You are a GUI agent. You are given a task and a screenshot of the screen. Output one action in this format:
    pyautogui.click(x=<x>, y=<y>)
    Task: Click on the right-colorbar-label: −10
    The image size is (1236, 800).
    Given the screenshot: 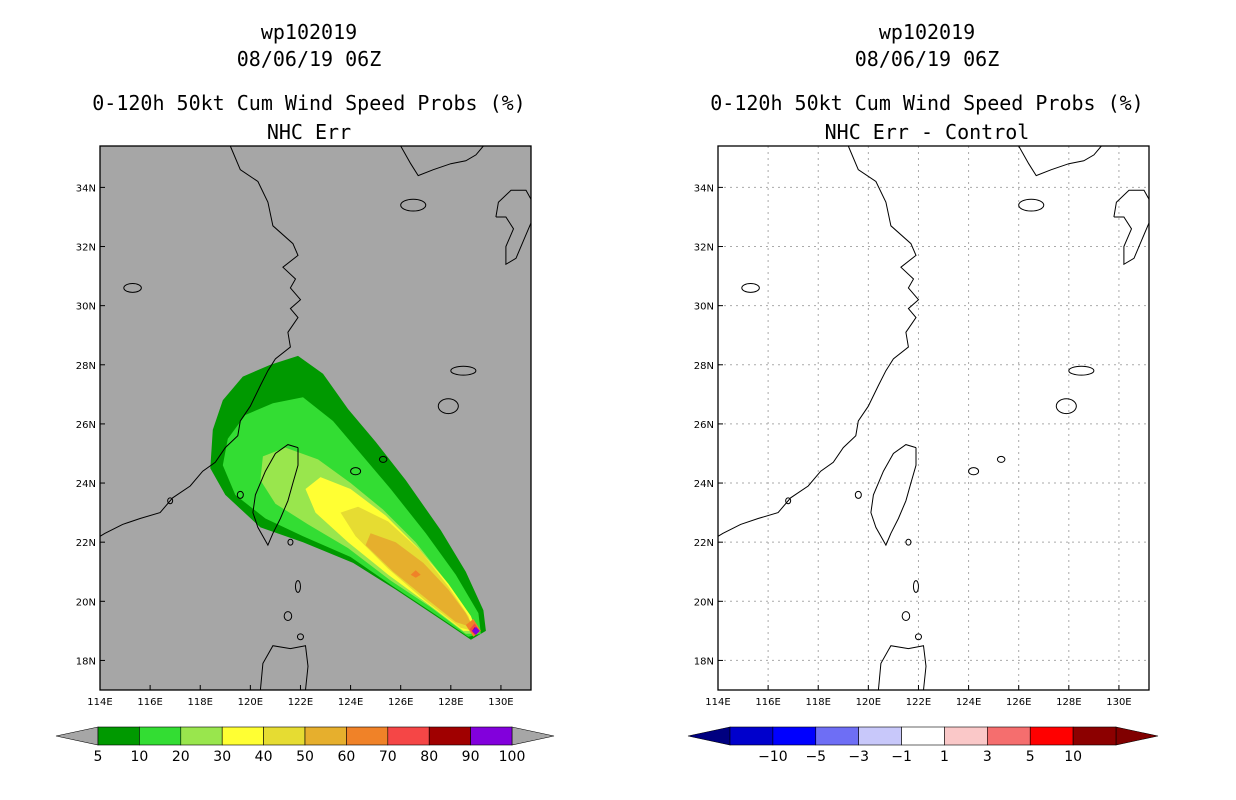 What is the action you would take?
    pyautogui.click(x=773, y=757)
    